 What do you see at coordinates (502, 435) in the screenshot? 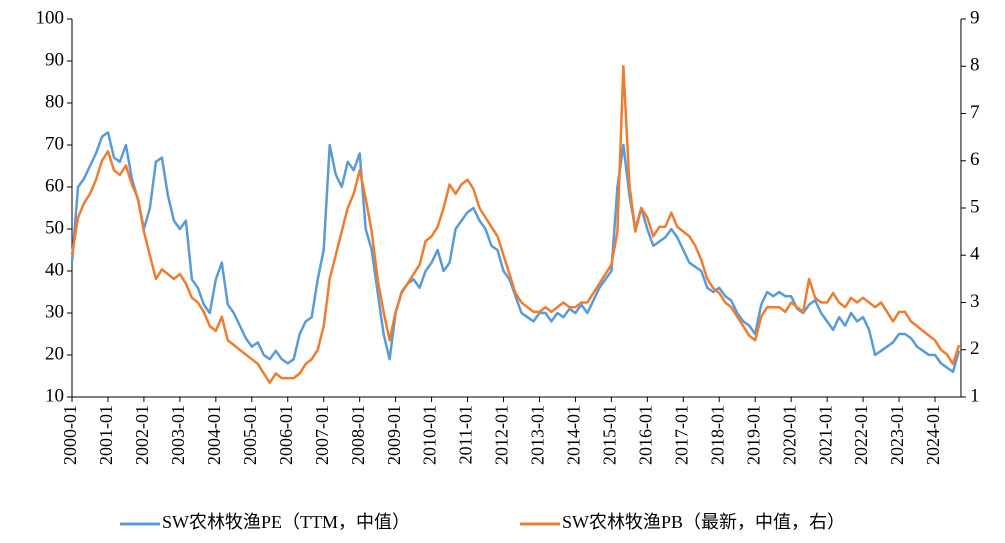
I see `x-tick-label: 2012-01` at bounding box center [502, 435].